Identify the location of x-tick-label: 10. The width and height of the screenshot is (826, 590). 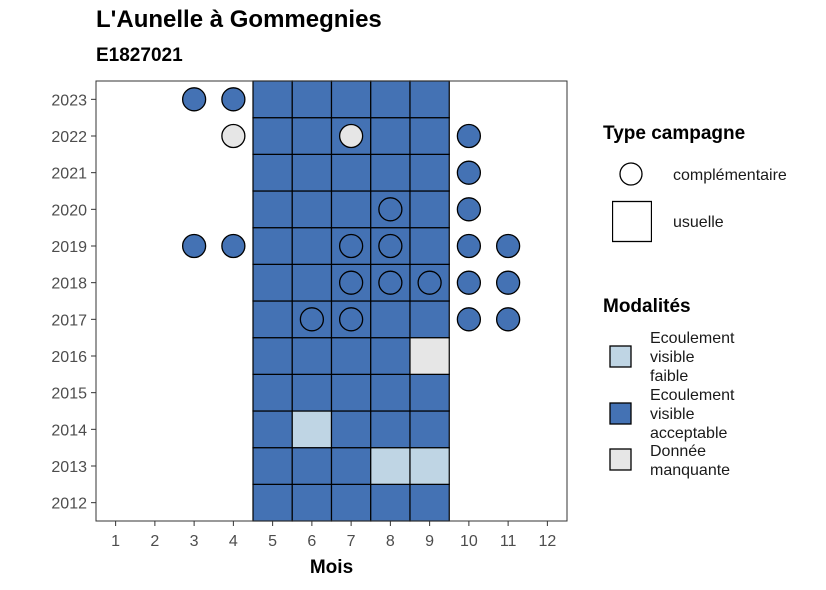
(469, 541).